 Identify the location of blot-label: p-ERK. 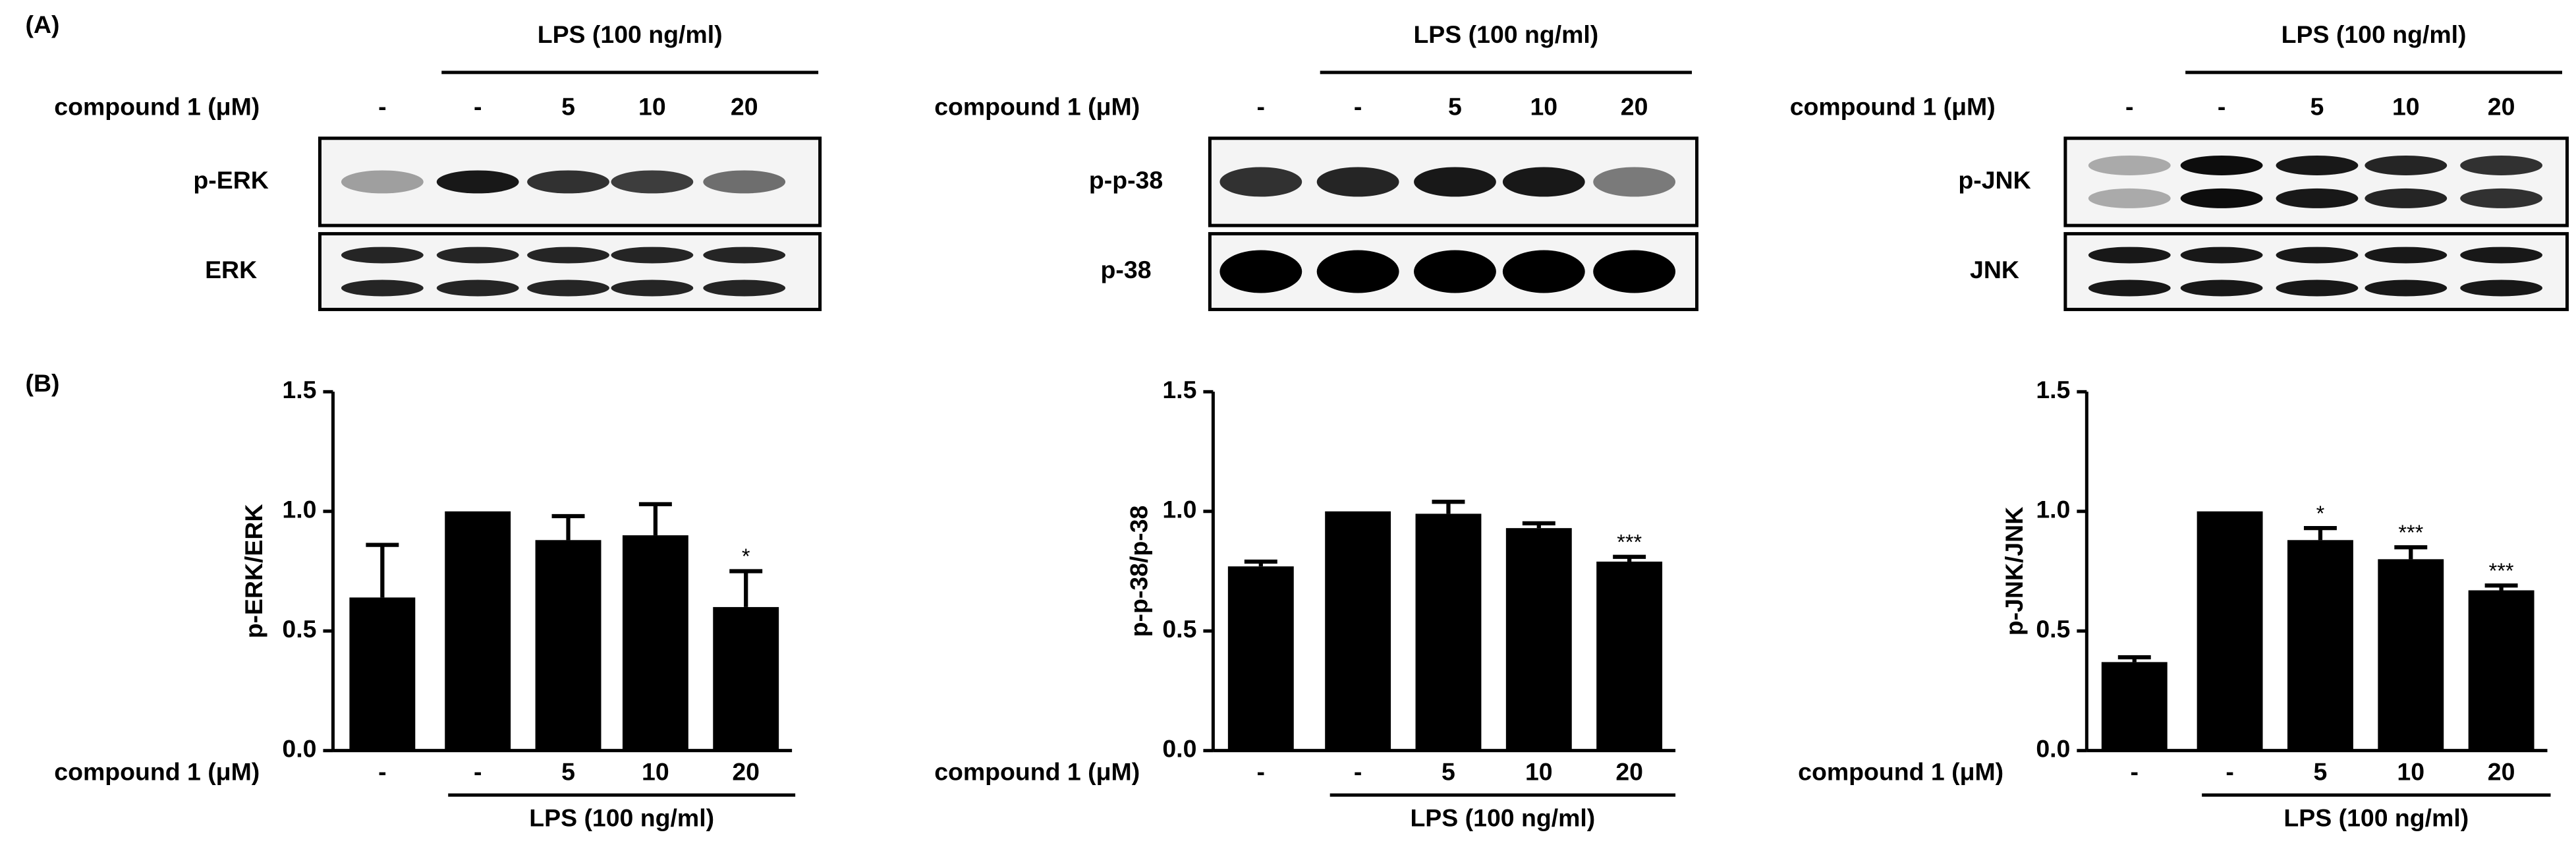
(230, 180).